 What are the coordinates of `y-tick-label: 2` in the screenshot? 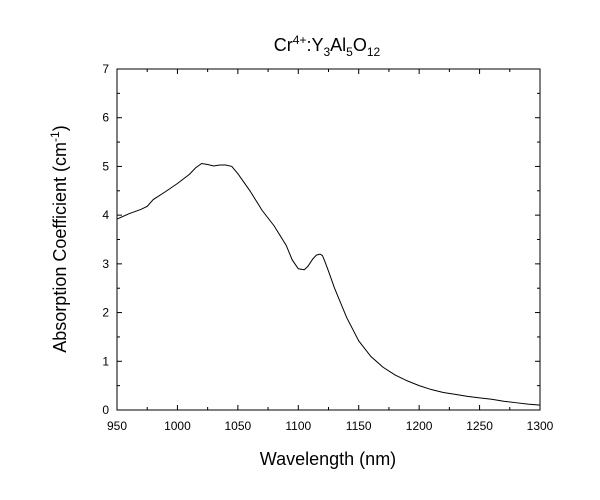 It's located at (105, 313).